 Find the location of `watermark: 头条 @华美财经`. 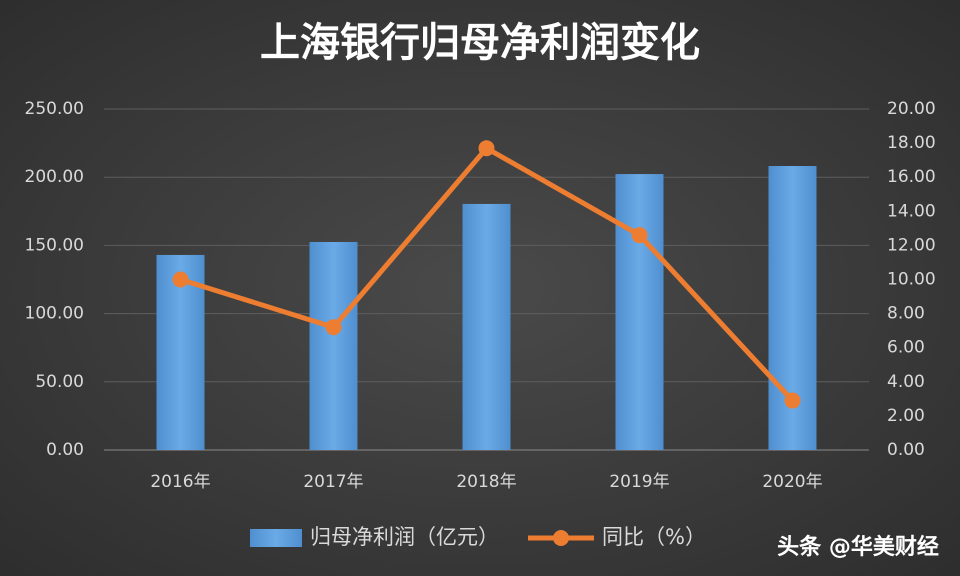

watermark: 头条 @华美财经 is located at coordinates (858, 547).